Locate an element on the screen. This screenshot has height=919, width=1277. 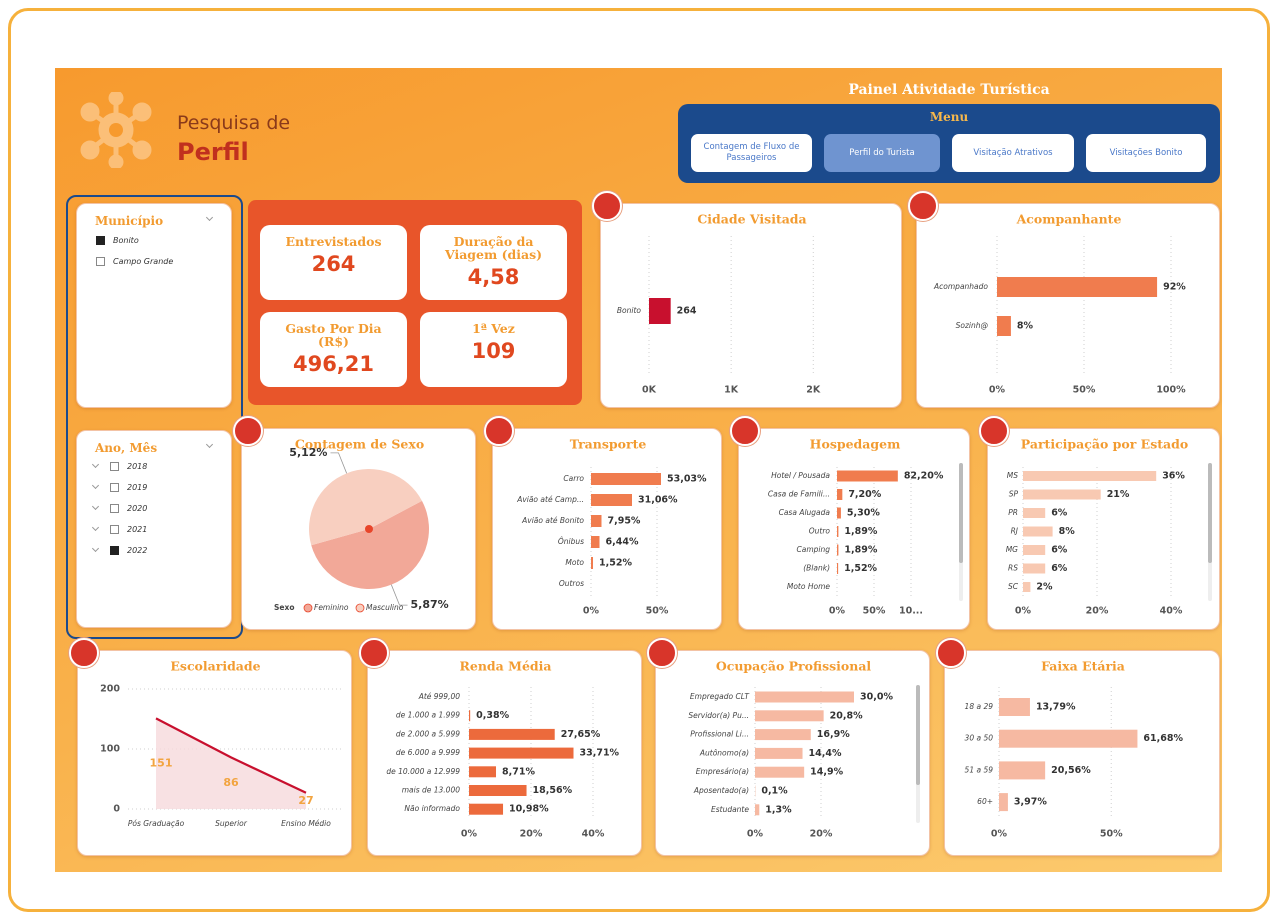
category-label: MS is located at coordinates (1012, 475).